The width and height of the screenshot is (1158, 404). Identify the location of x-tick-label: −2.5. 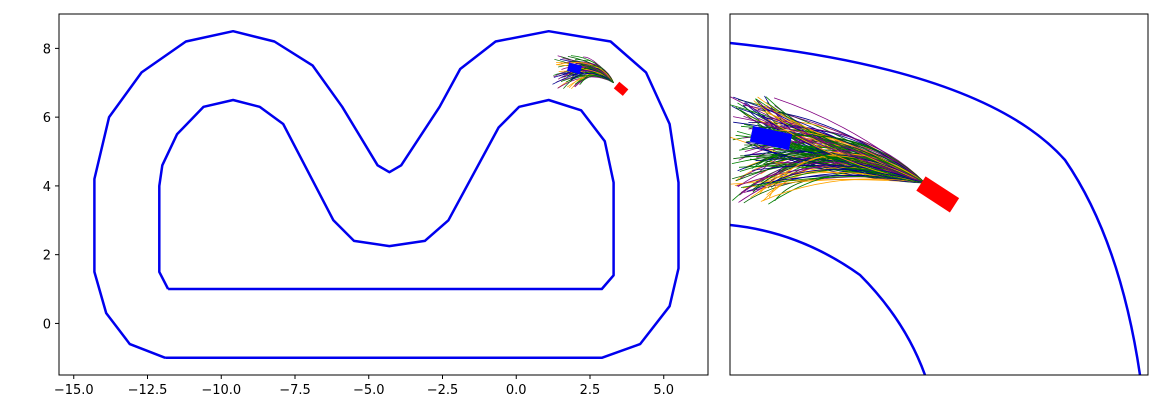
(443, 390).